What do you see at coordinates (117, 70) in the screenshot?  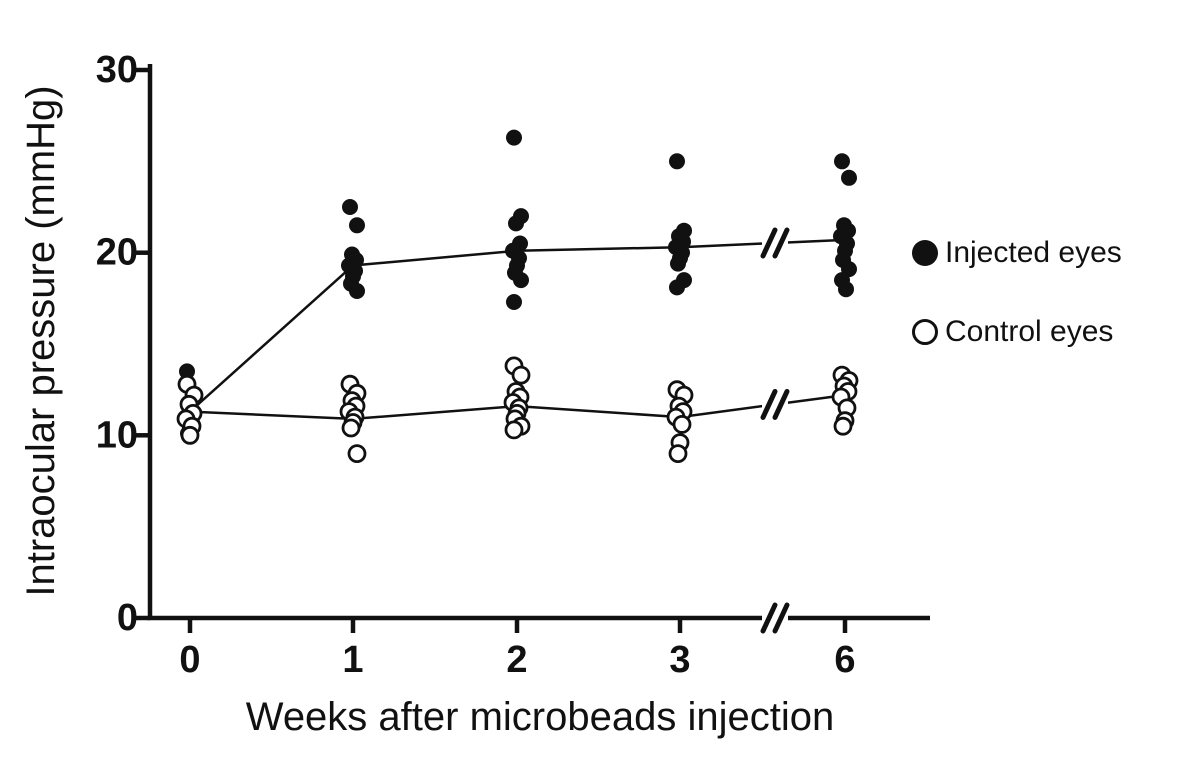 I see `y-tick-label-30: 30` at bounding box center [117, 70].